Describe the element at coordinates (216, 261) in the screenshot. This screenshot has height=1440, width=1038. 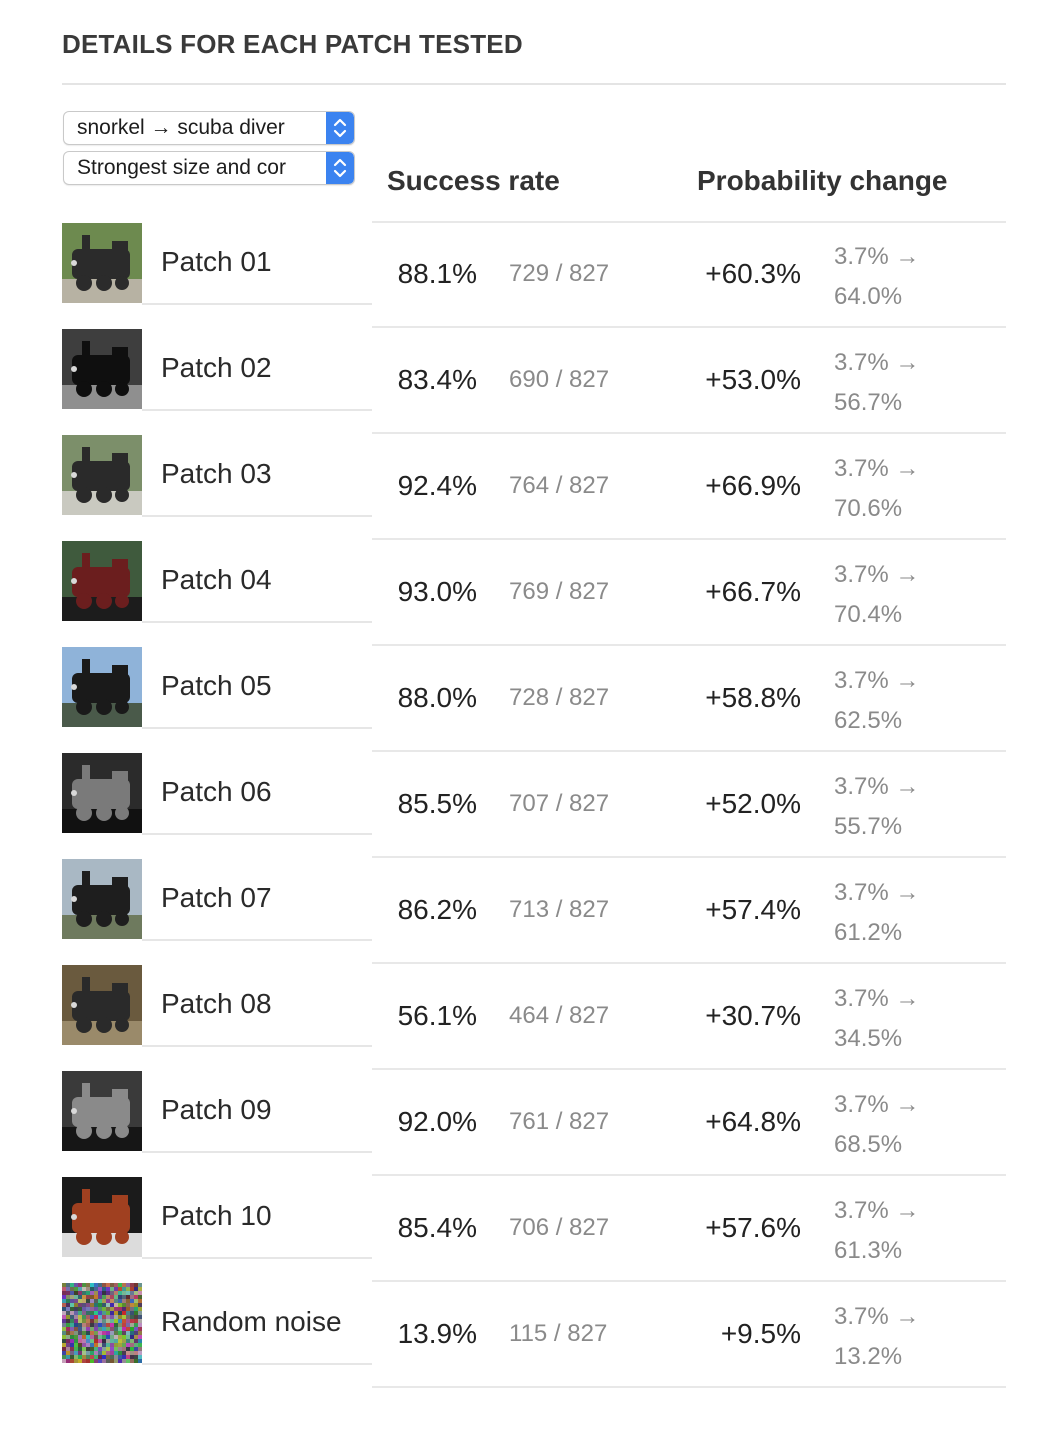
I see `patch-name: Patch 01` at that location.